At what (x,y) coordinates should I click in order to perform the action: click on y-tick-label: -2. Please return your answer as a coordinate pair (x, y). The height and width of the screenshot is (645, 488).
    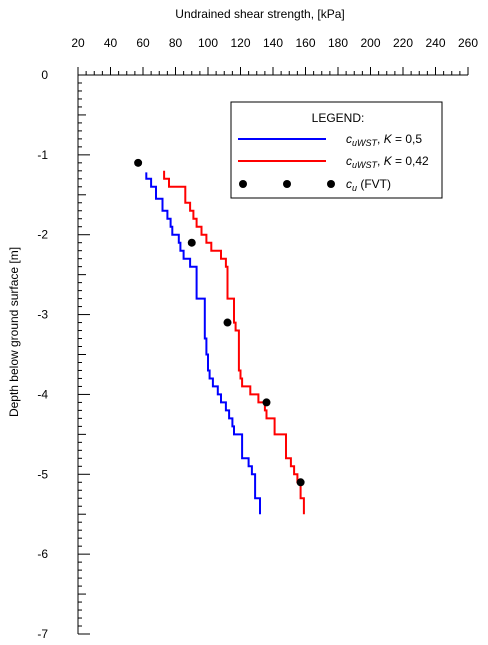
    Looking at the image, I should click on (42, 235).